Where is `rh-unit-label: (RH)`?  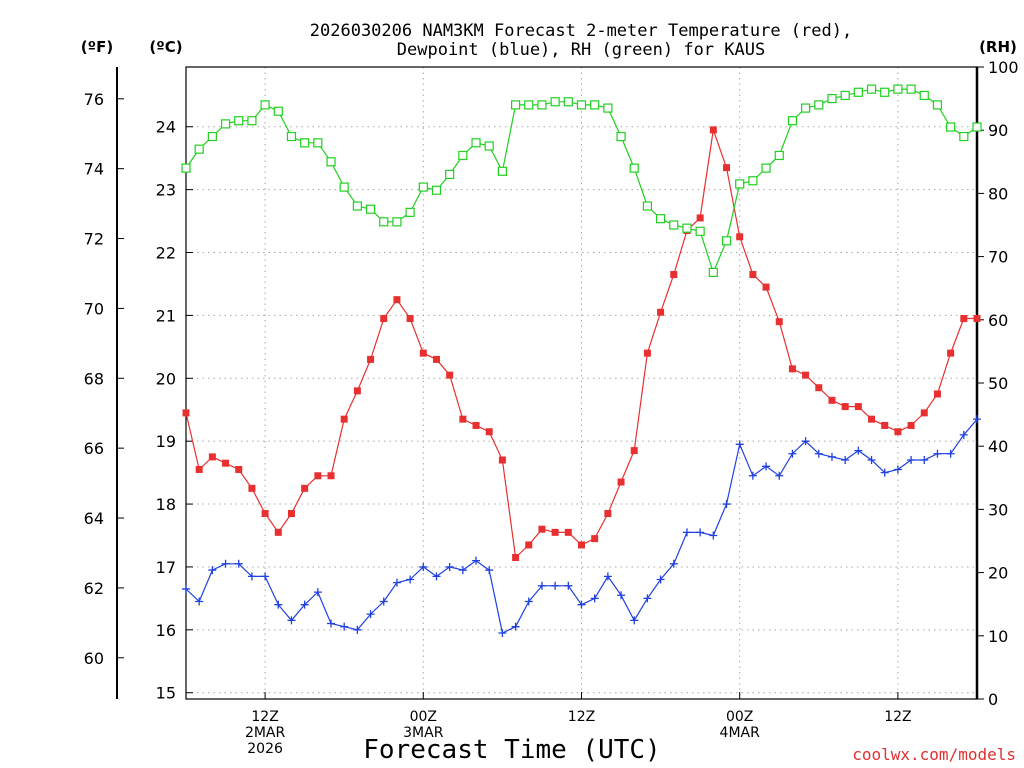
rh-unit-label: (RH) is located at coordinates (998, 47).